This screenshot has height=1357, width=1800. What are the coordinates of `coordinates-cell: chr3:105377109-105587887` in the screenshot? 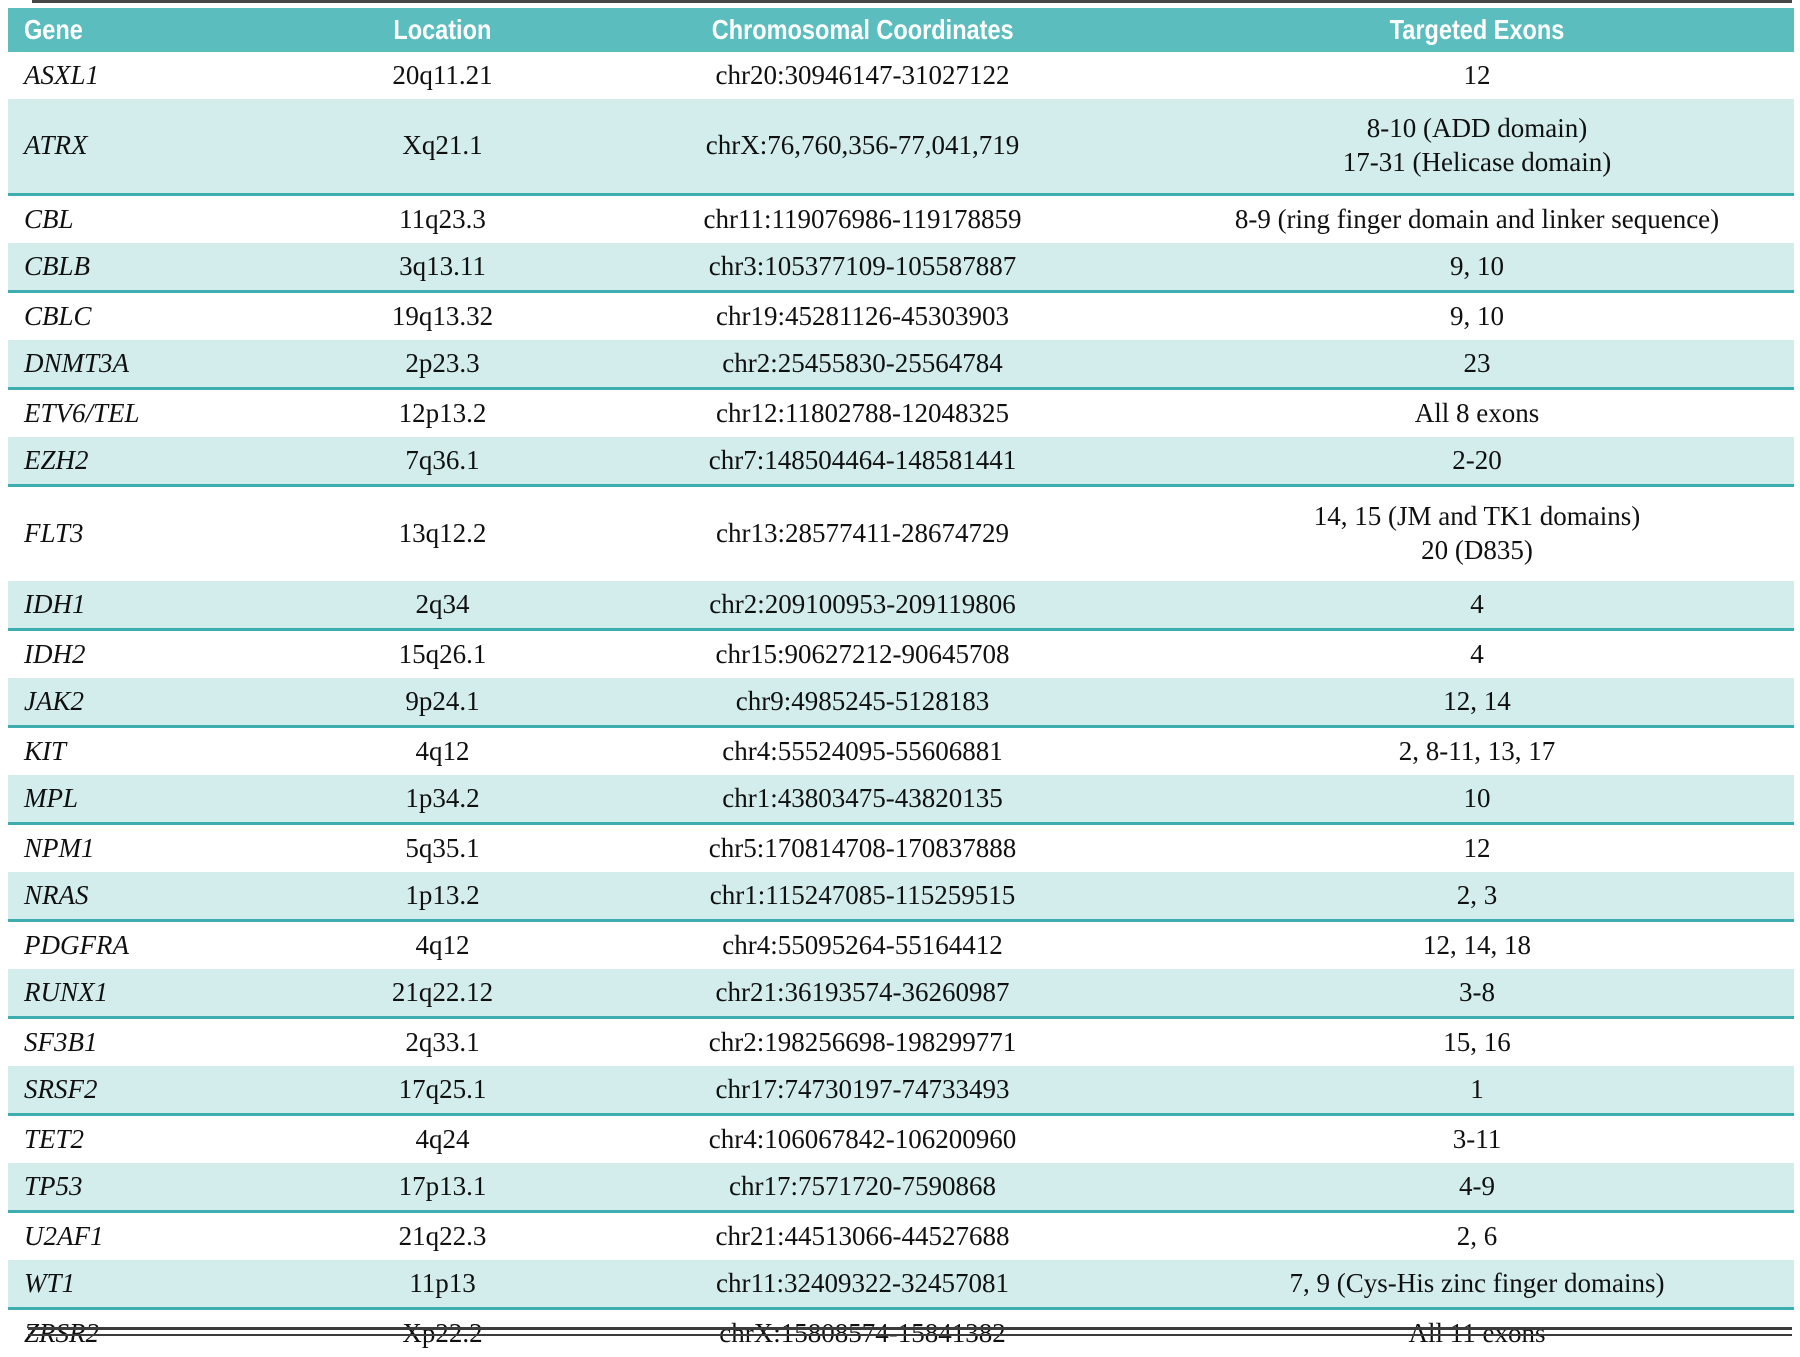 It's located at (862, 267).